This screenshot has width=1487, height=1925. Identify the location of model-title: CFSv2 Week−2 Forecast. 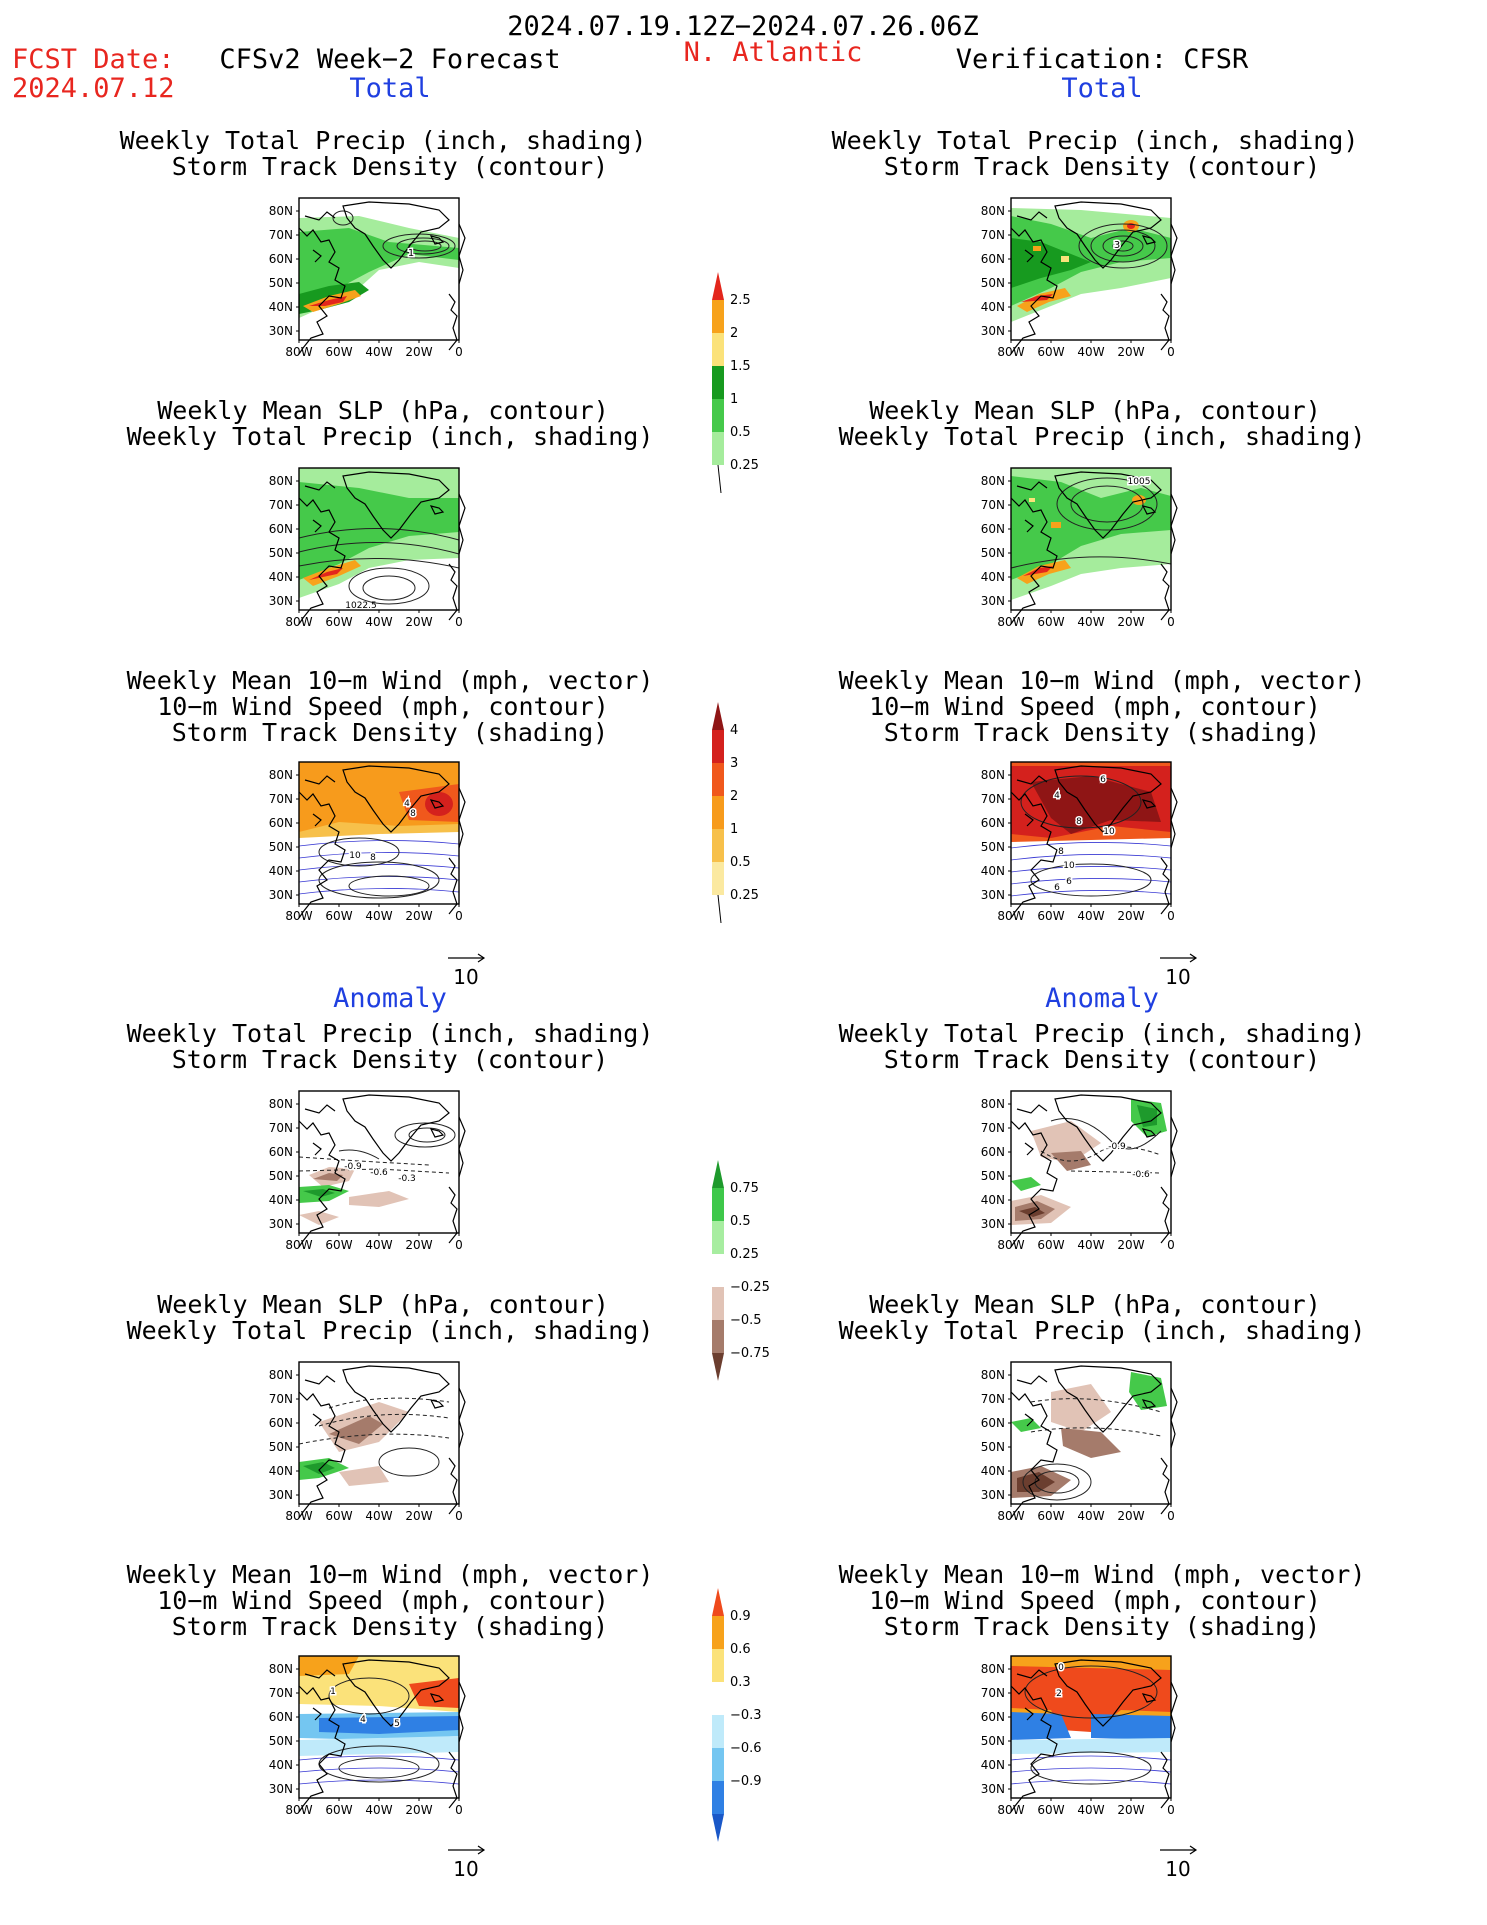
(390, 59).